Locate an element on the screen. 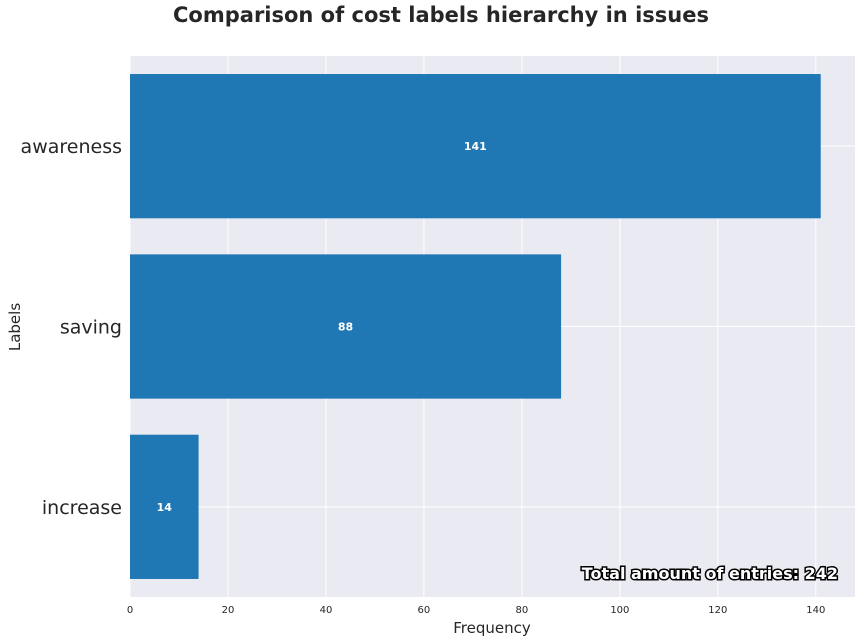 The height and width of the screenshot is (642, 862). category-label-saving: saving is located at coordinates (91, 328).